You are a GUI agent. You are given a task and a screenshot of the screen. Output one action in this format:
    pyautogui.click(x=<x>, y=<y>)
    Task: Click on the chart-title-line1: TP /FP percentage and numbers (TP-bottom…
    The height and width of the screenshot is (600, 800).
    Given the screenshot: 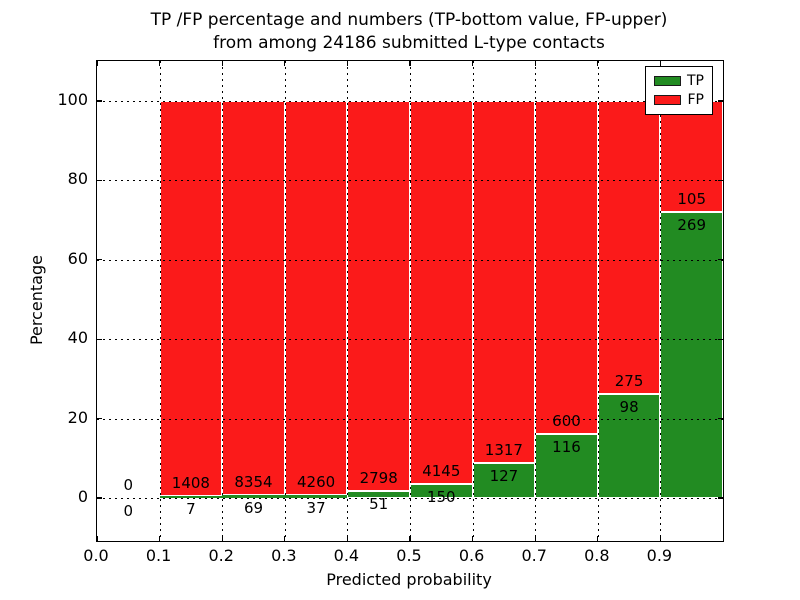 What is the action you would take?
    pyautogui.click(x=409, y=20)
    